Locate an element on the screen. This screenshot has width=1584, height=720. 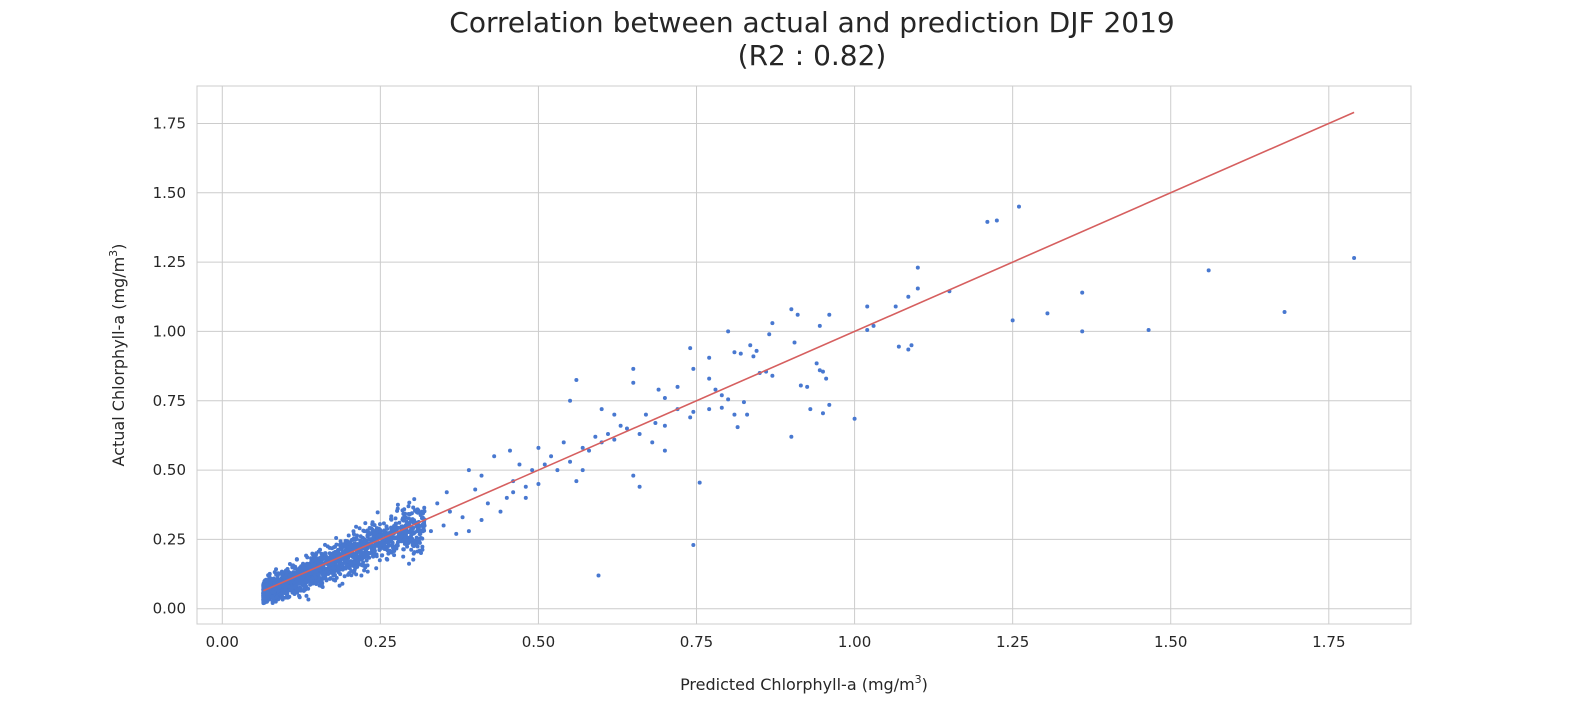
y-tick-label: 0.50 is located at coordinates (169, 470).